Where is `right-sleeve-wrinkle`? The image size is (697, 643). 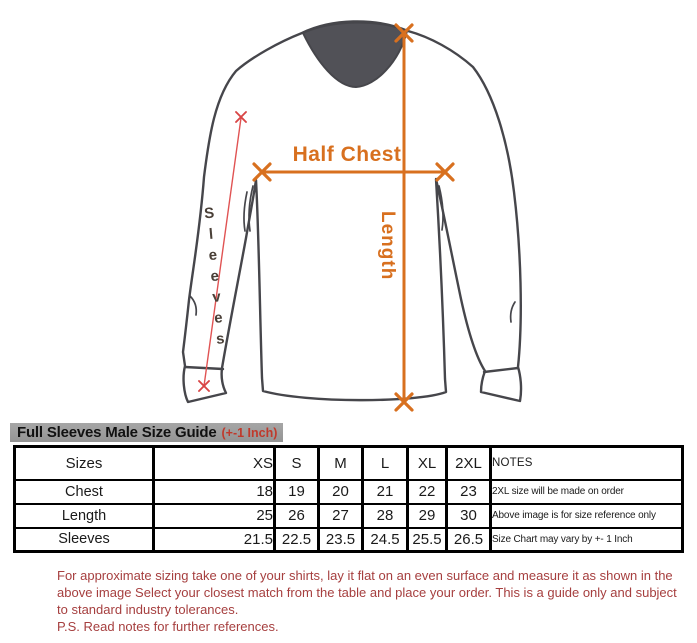
right-sleeve-wrinkle is located at coordinates (512, 312).